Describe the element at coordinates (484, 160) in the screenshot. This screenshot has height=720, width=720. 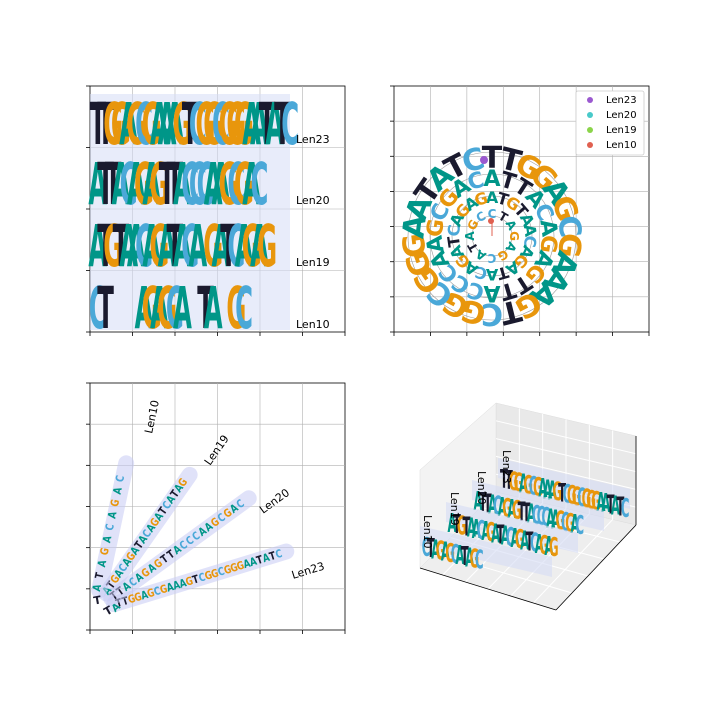
I see `ring-marker-len23` at that location.